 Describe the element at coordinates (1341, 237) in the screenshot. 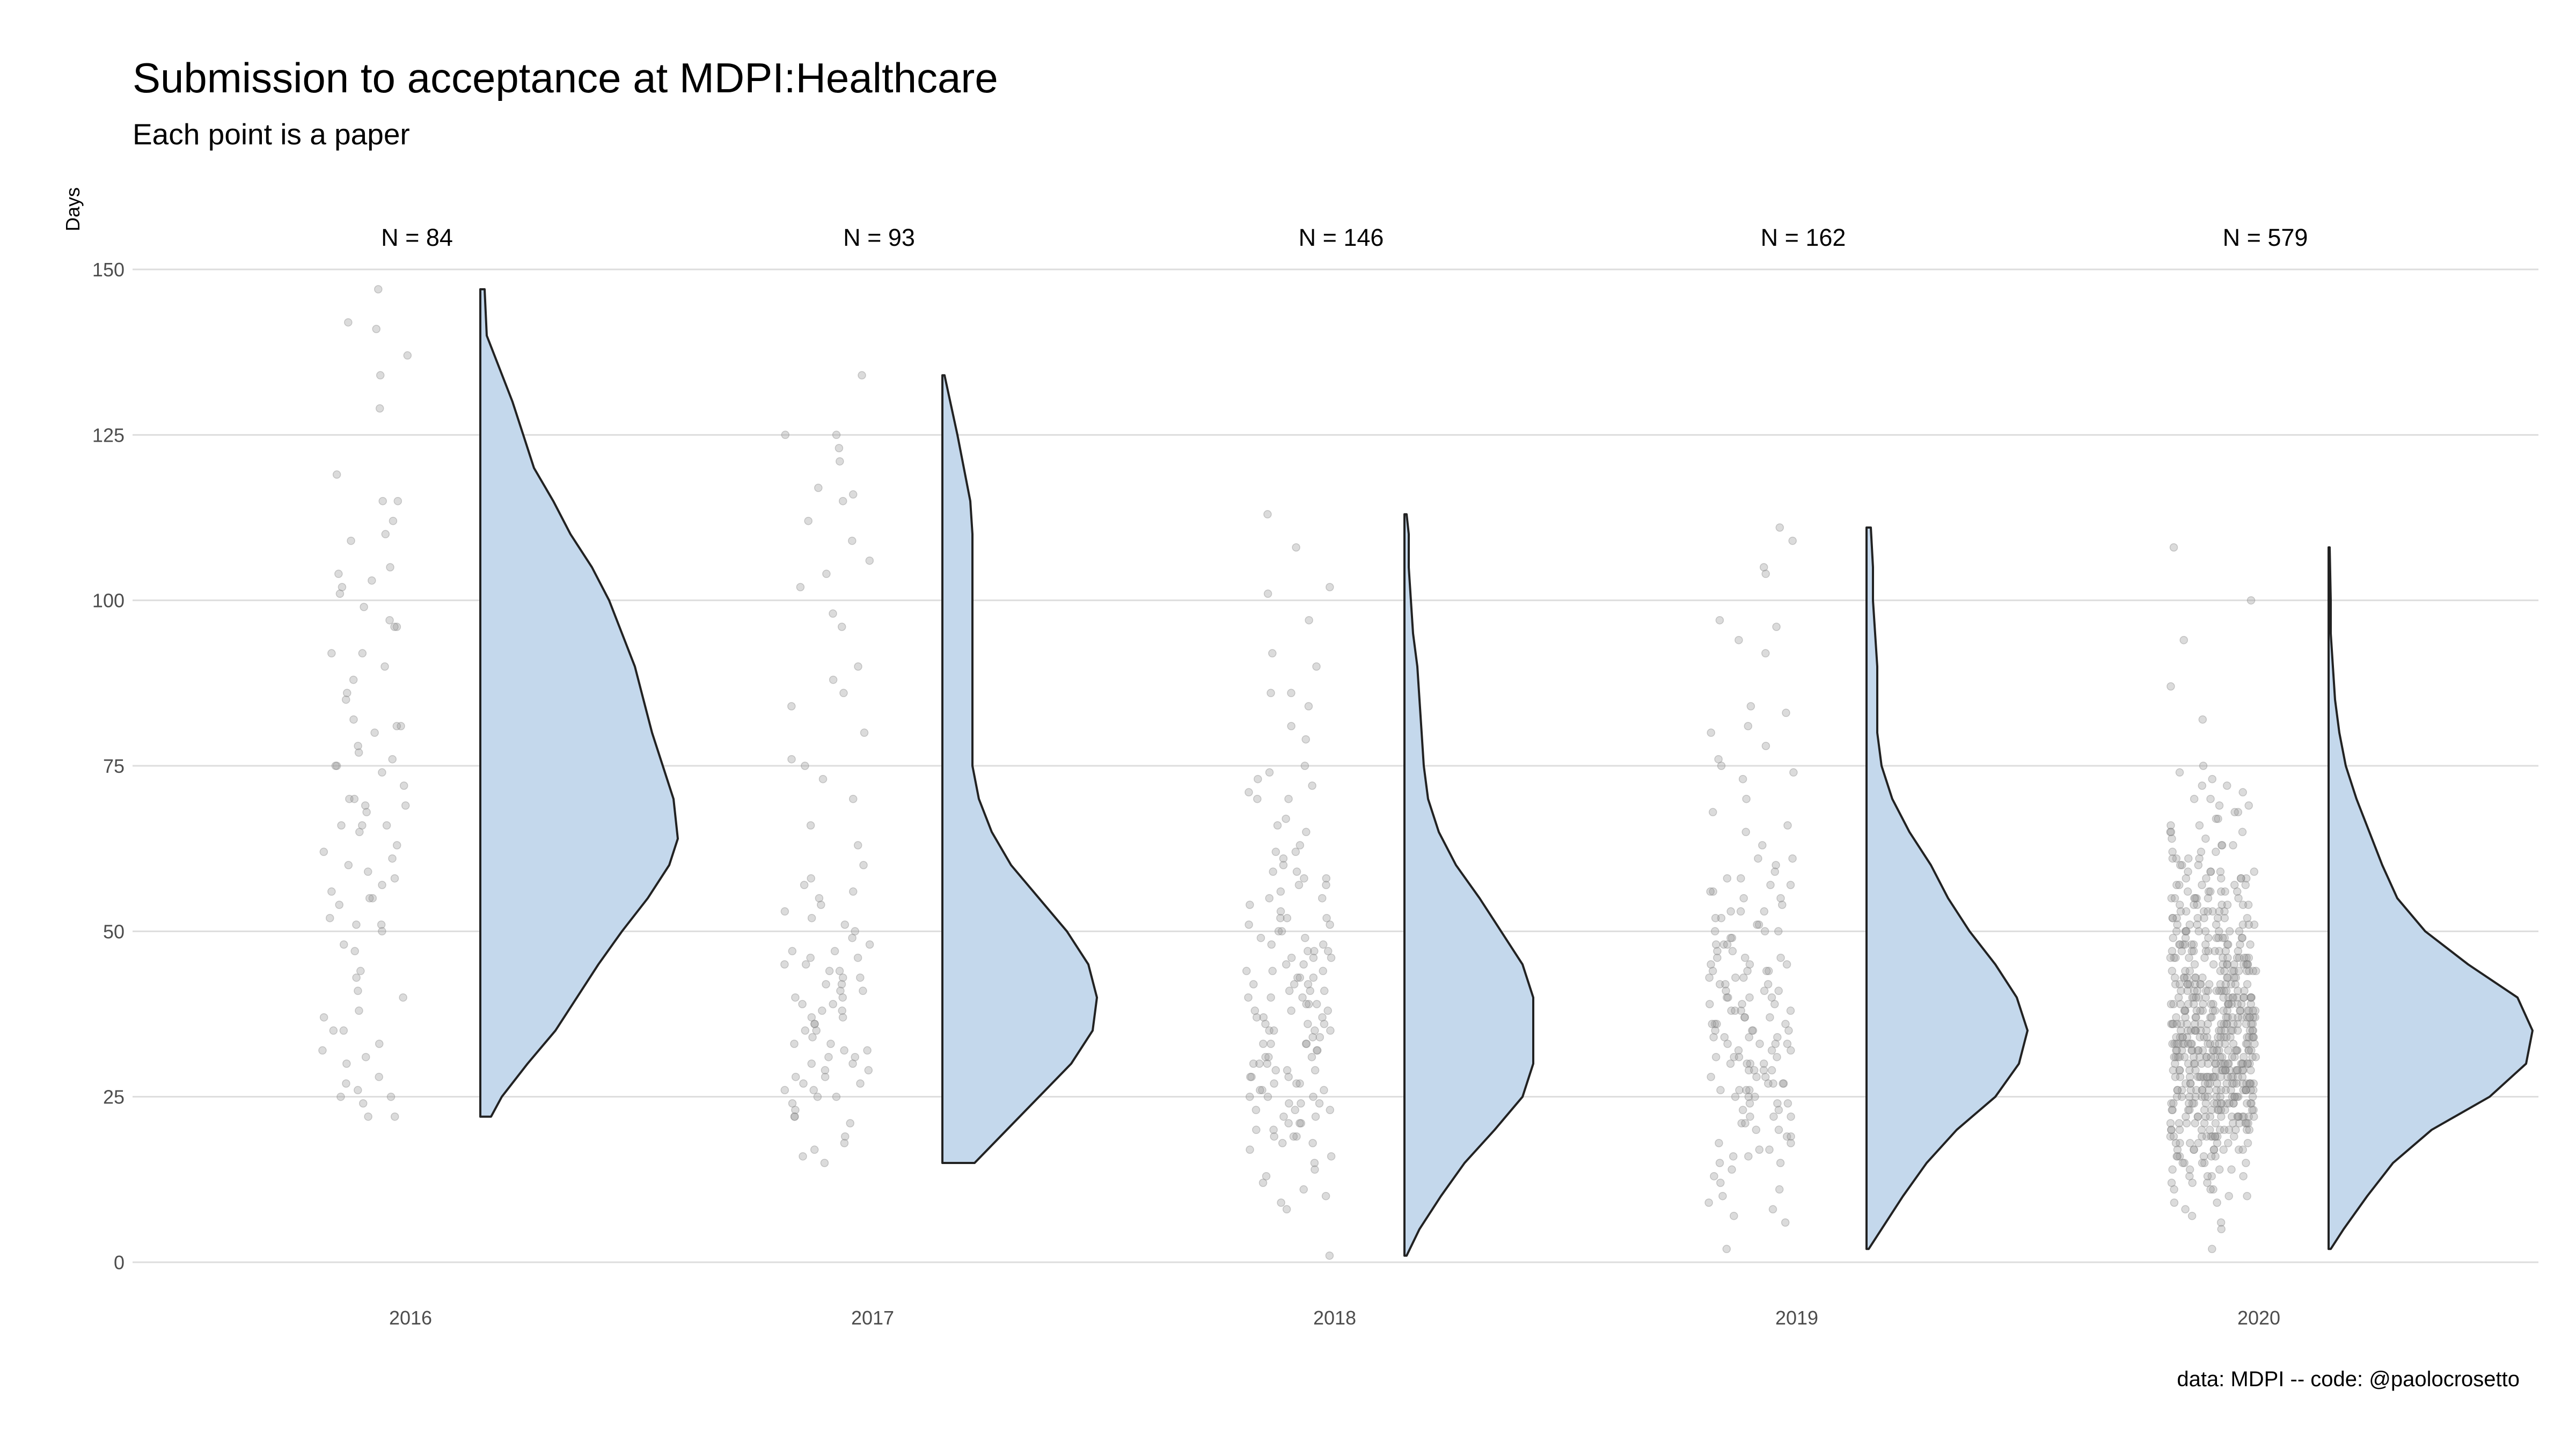

I see `n-label: N = 146` at that location.